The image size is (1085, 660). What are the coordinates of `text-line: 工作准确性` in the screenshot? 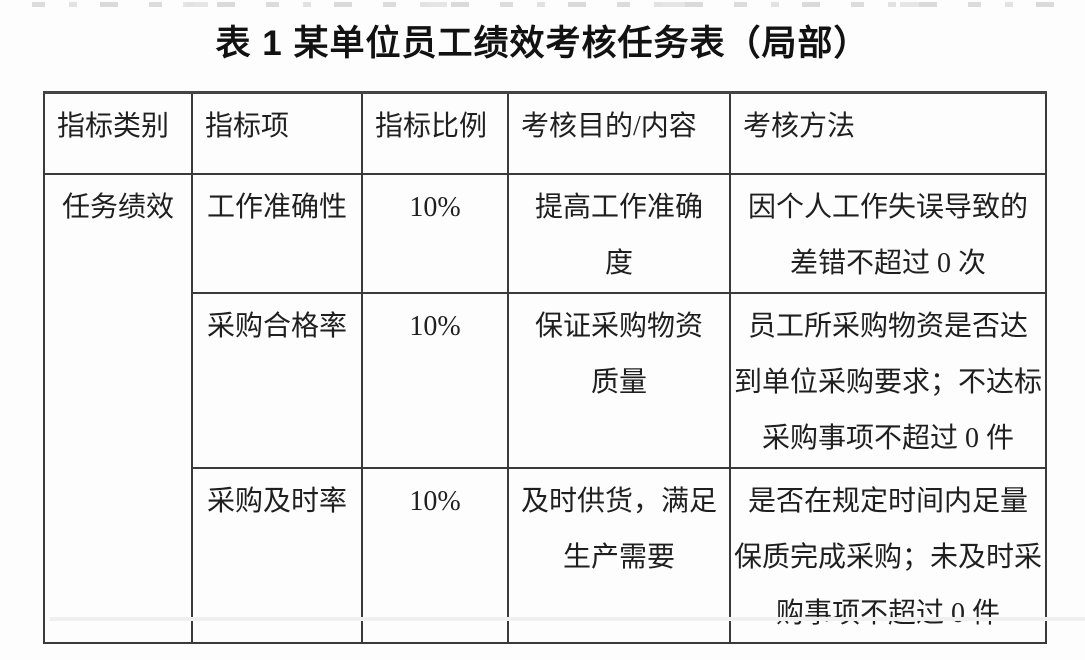 It's located at (276, 207).